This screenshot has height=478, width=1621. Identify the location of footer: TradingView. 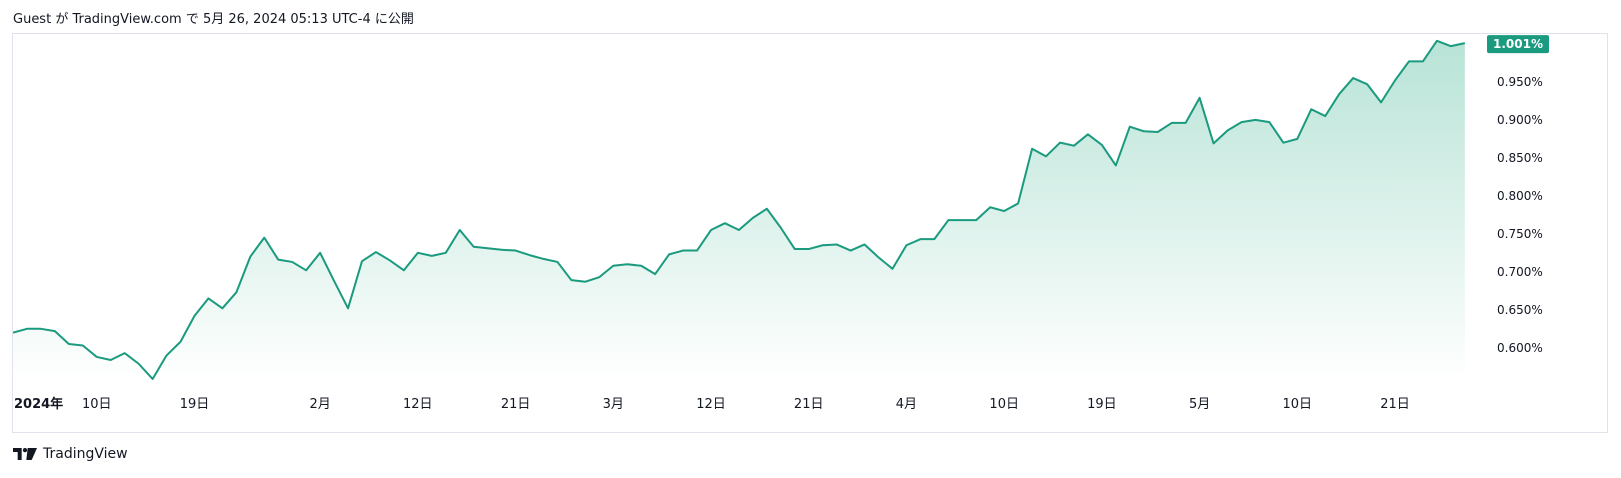
(70, 454).